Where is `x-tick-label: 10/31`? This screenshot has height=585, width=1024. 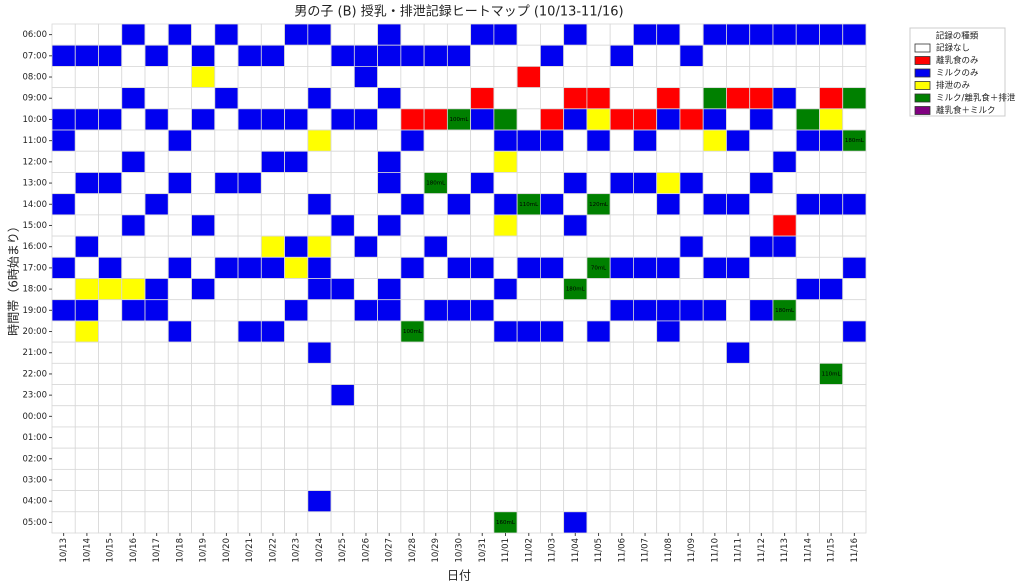
x-tick-label: 10/31 is located at coordinates (483, 550).